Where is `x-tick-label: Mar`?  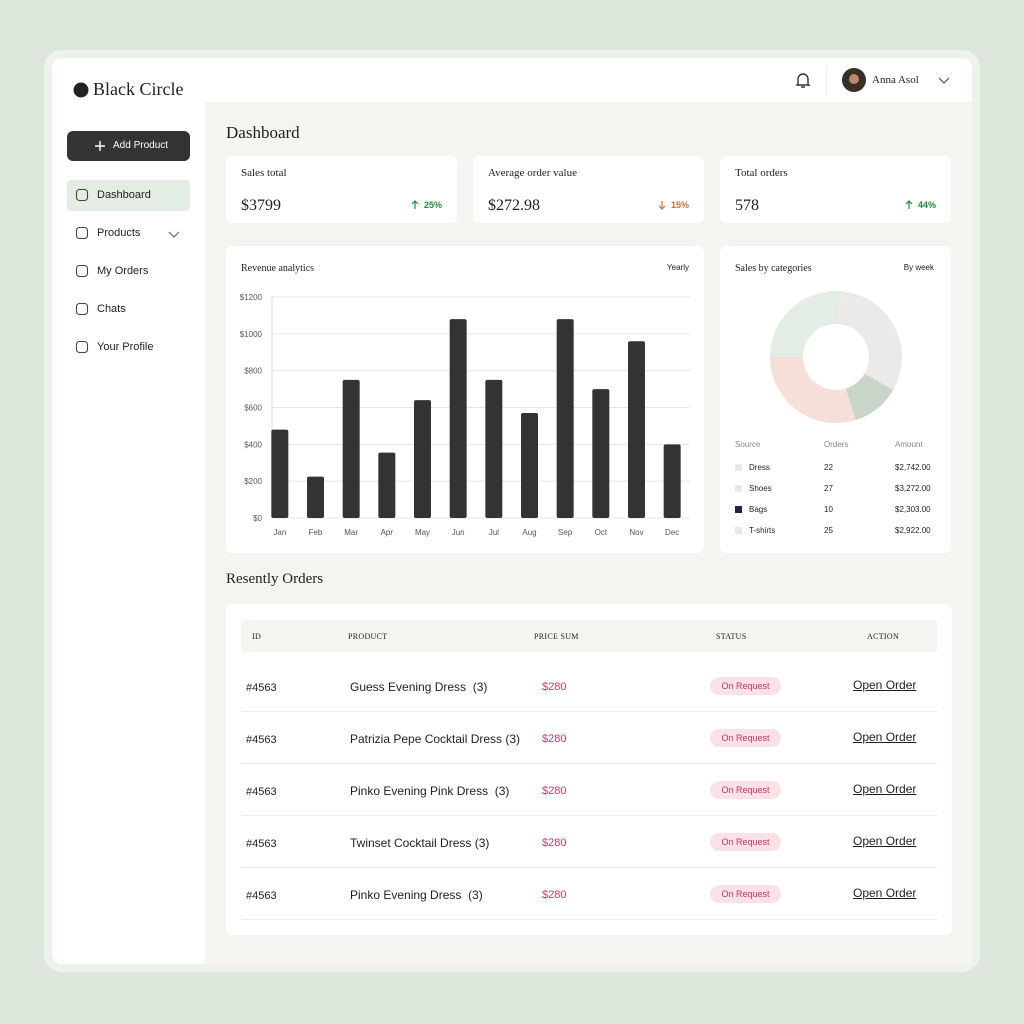
x-tick-label: Mar is located at coordinates (351, 532).